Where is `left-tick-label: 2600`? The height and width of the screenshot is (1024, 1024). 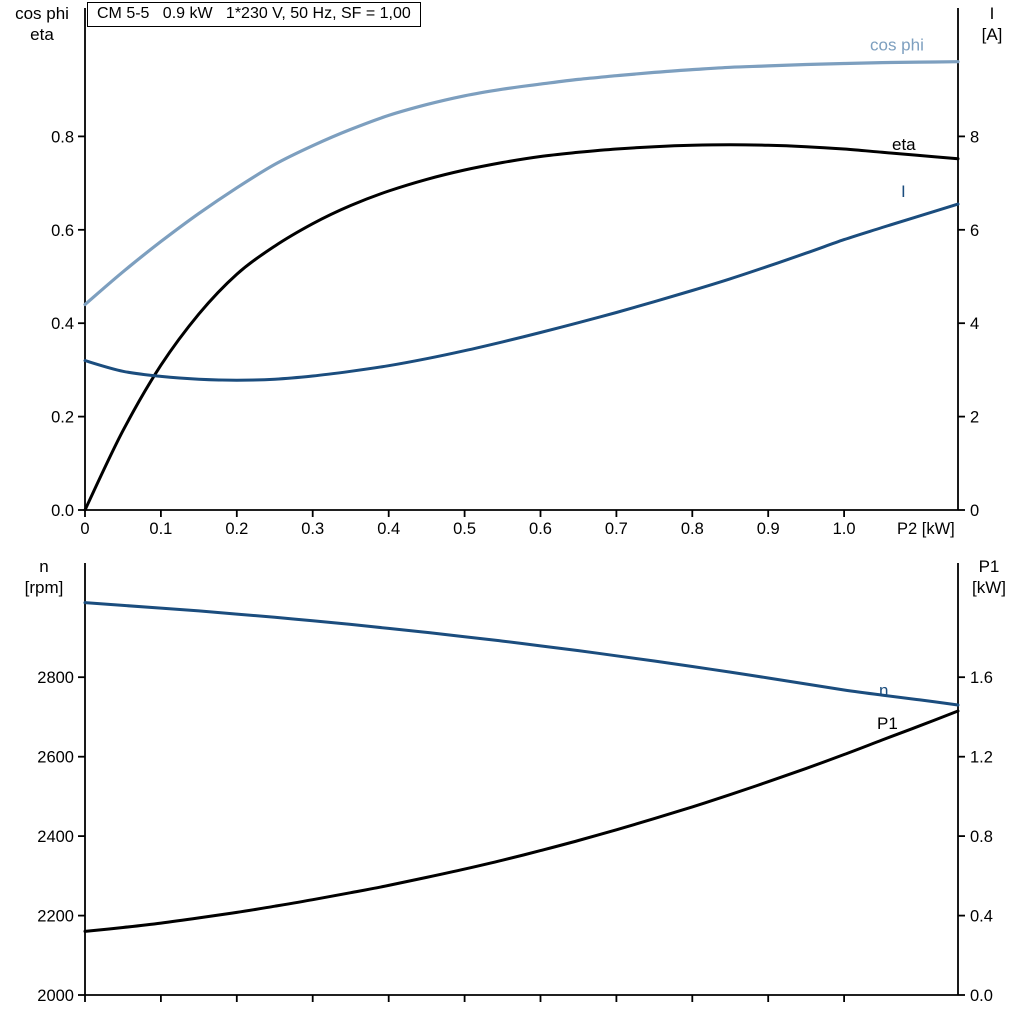
left-tick-label: 2600 is located at coordinates (55, 758).